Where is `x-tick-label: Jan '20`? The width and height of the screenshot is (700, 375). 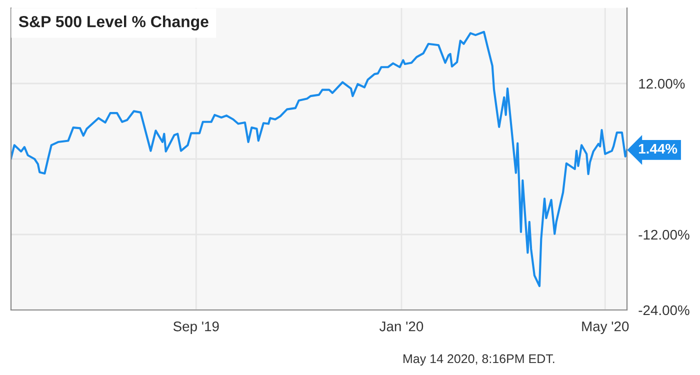
x-tick-label: Jan '20 is located at coordinates (402, 326).